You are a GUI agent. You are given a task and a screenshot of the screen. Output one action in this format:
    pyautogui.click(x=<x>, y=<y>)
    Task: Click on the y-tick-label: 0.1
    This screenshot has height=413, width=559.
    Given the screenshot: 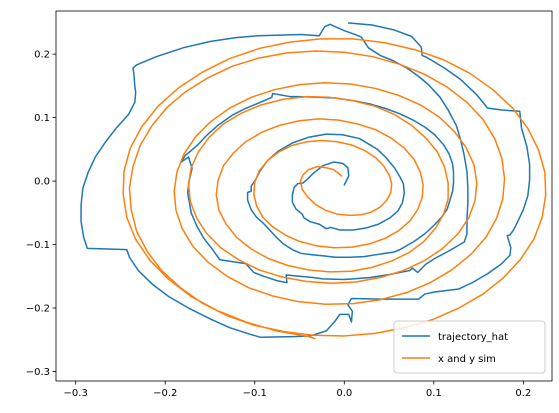 What is the action you would take?
    pyautogui.click(x=42, y=118)
    